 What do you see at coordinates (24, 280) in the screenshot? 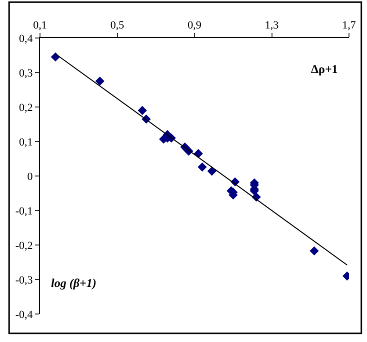
I see `y-tick-label: -0,3` at bounding box center [24, 280].